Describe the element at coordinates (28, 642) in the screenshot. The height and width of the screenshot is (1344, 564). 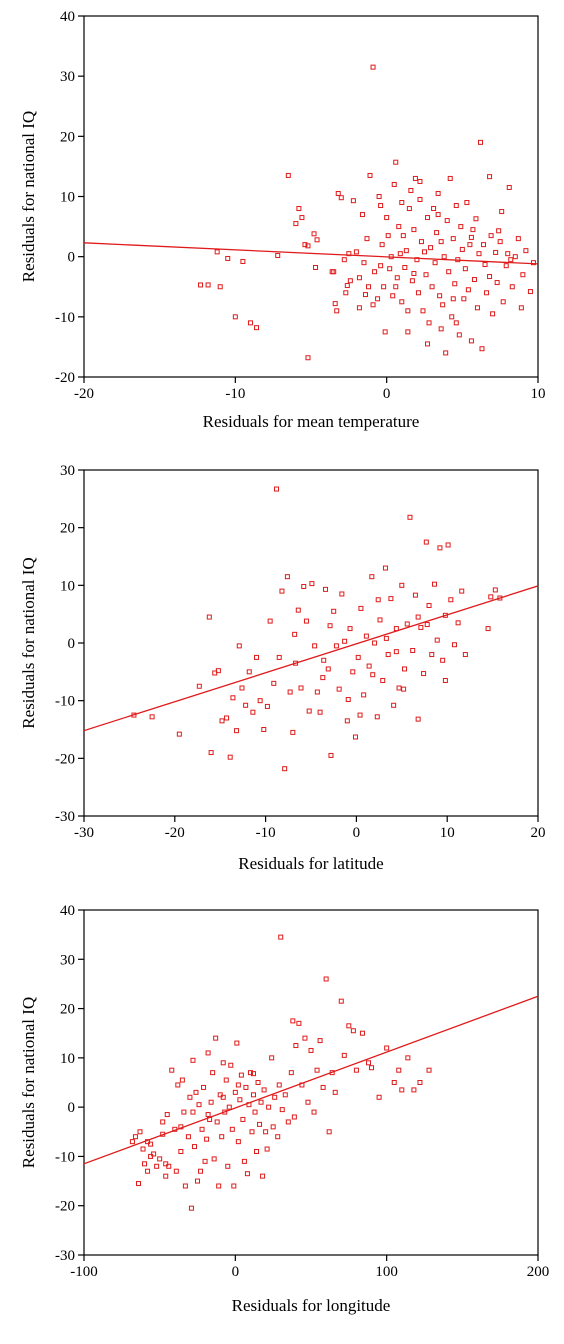
I see `y-axis-title: Residuals for national IQ` at that location.